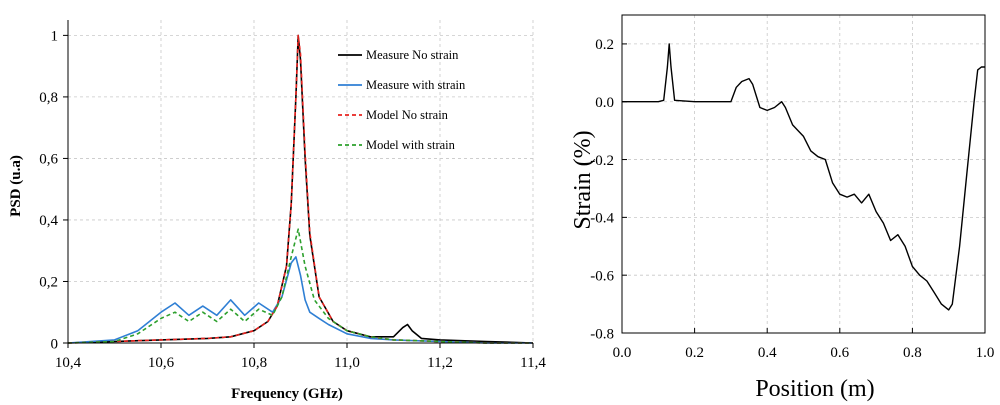 The width and height of the screenshot is (1000, 405). Describe the element at coordinates (412, 55) in the screenshot. I see `psd-legend-label-0: Measure No strain` at that location.